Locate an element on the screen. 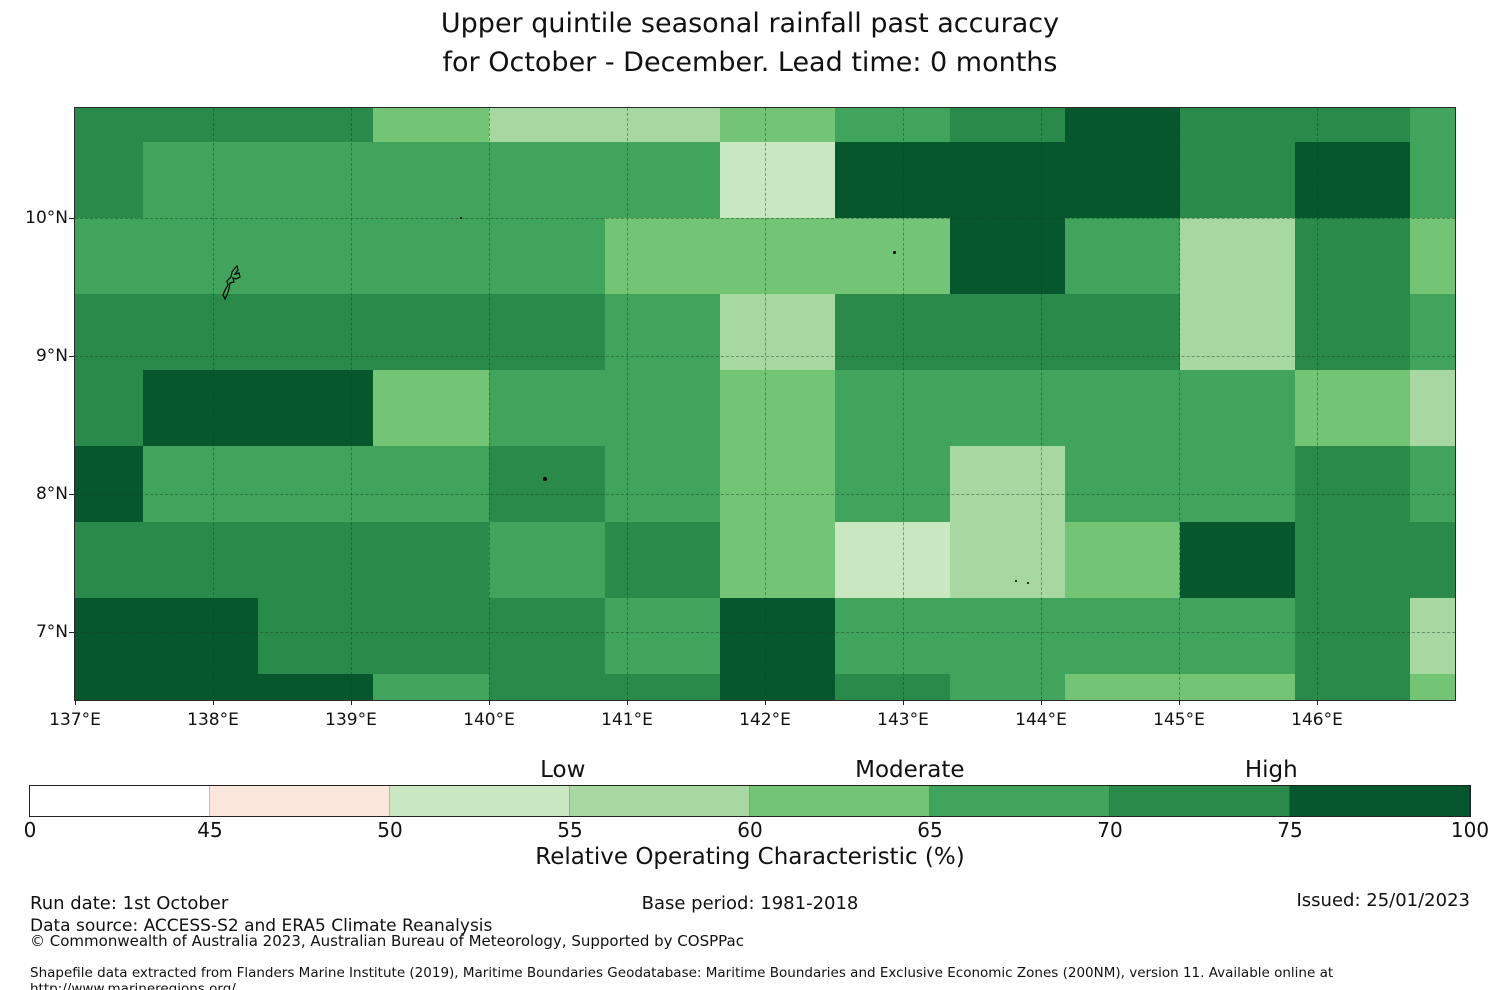  x-tick-label: 143°E is located at coordinates (903, 720).